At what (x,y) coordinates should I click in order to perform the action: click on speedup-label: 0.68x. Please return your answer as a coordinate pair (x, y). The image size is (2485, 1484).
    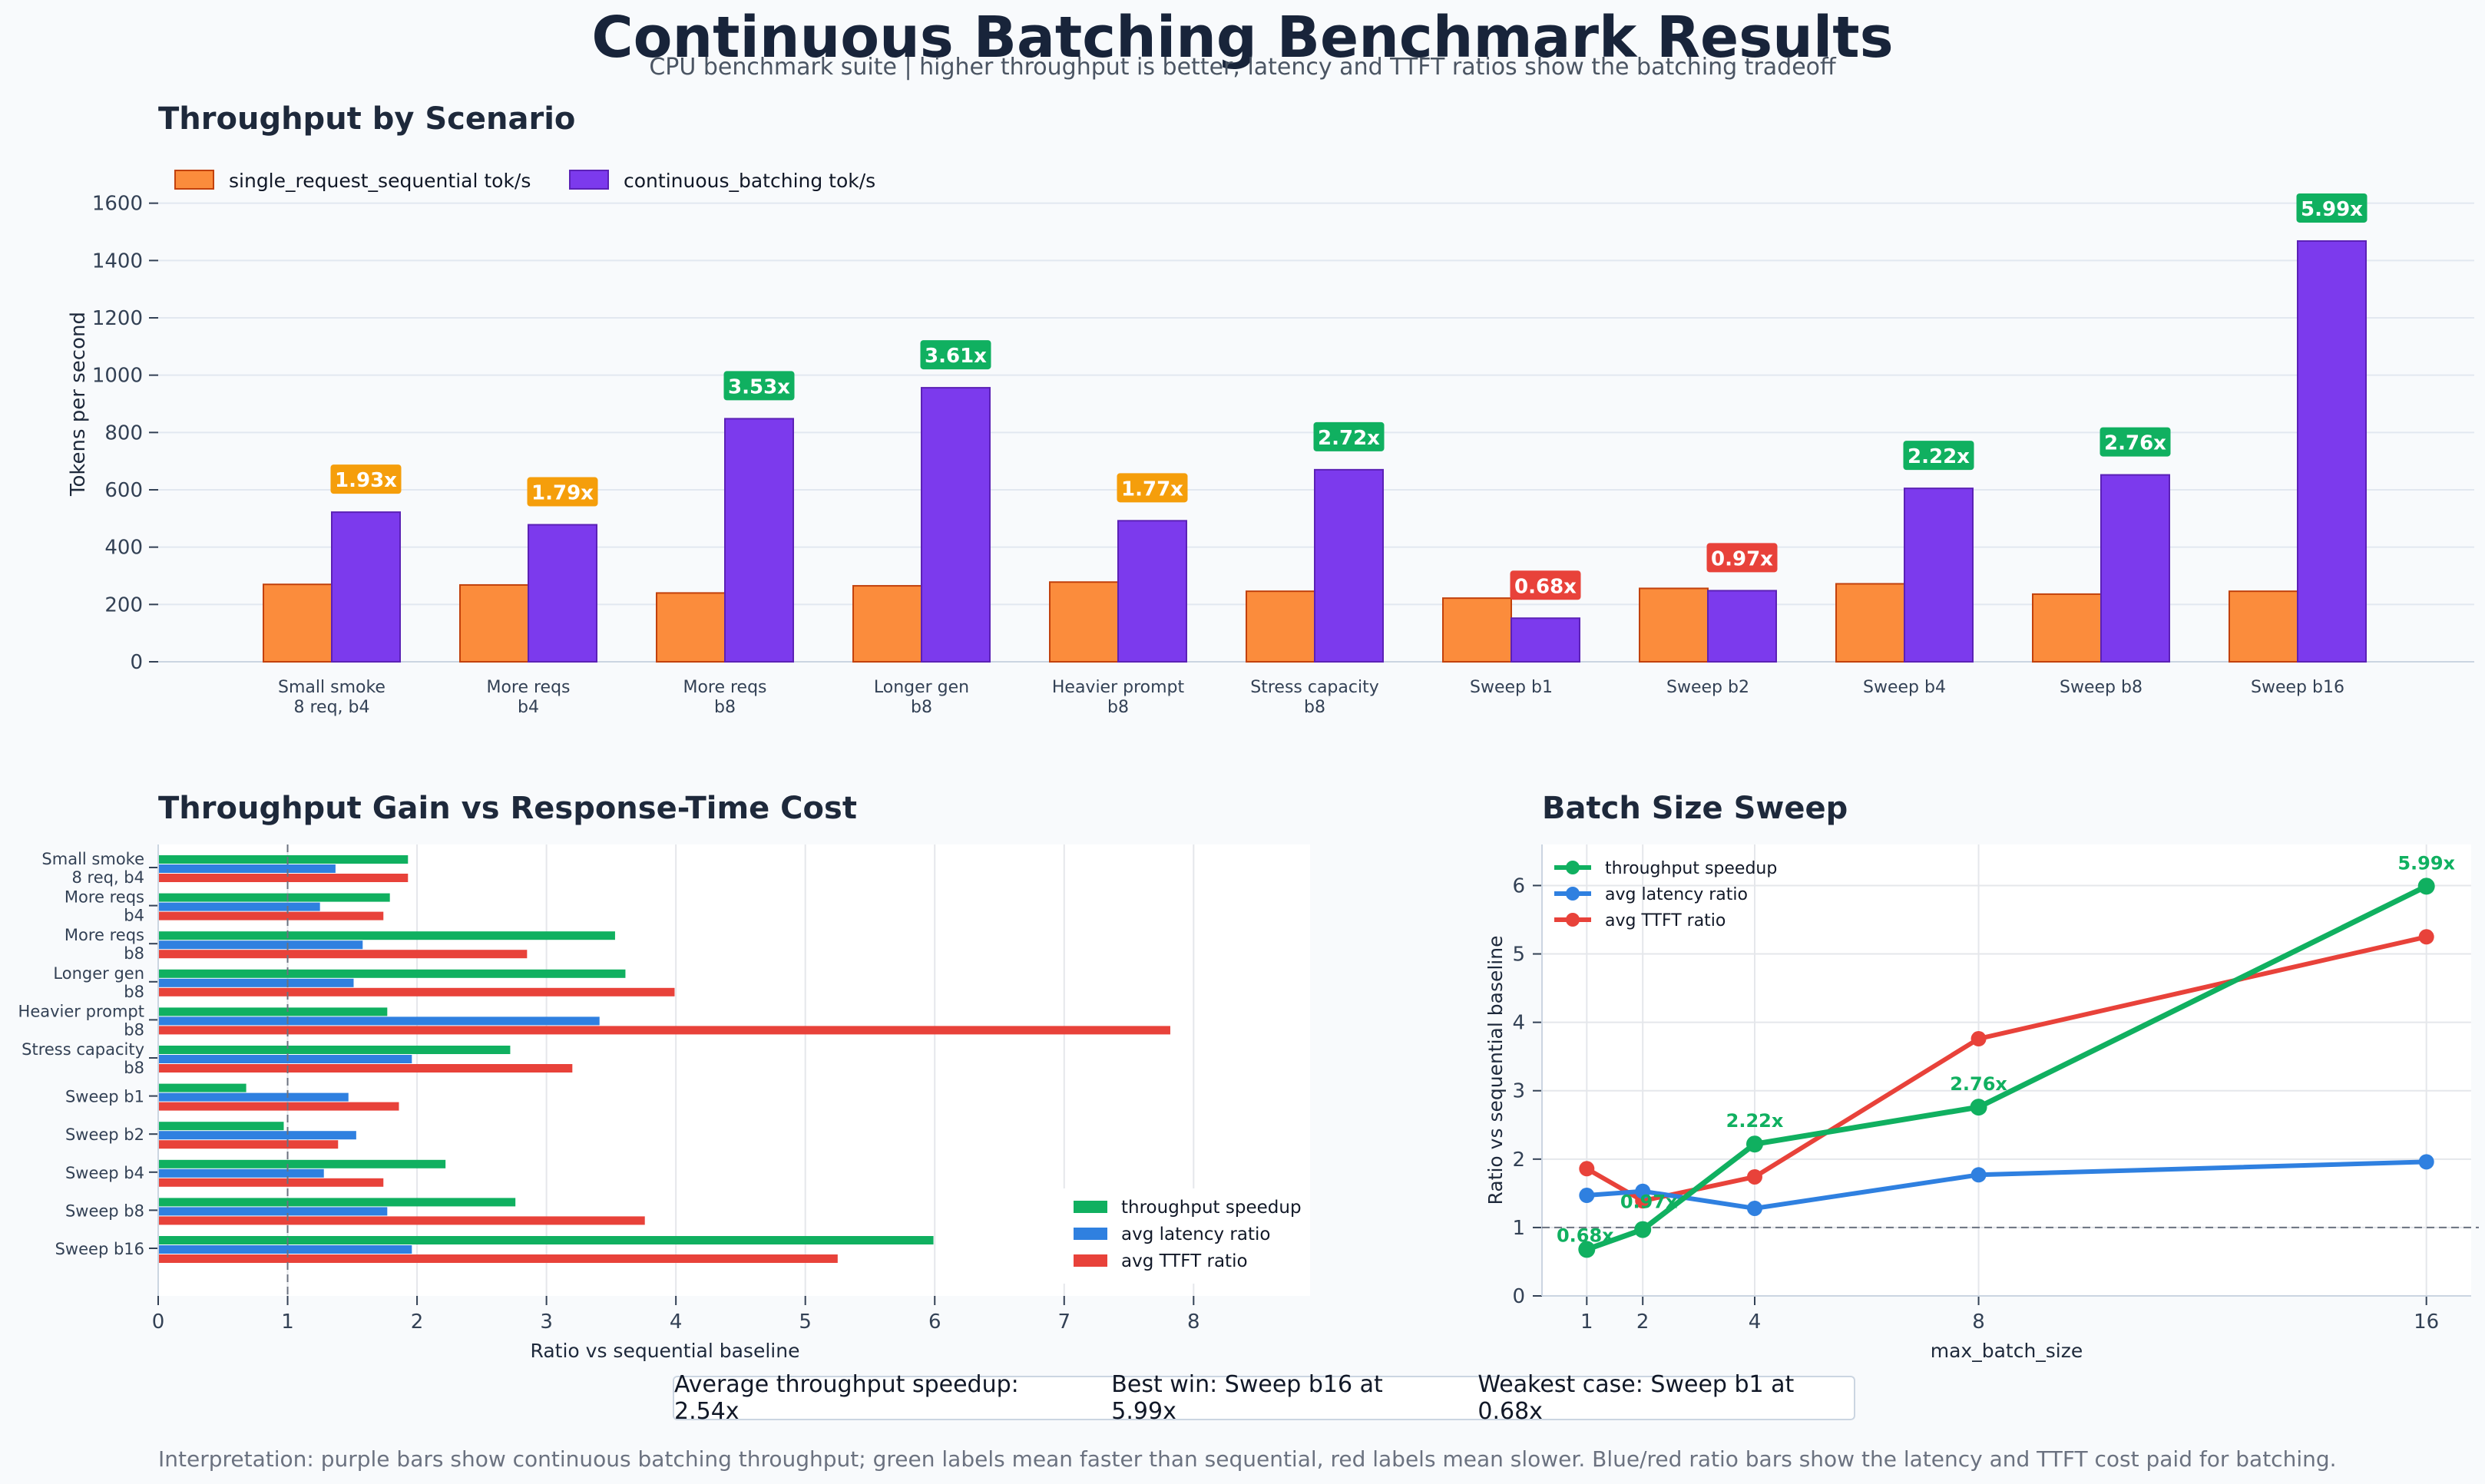
    Looking at the image, I should click on (1545, 586).